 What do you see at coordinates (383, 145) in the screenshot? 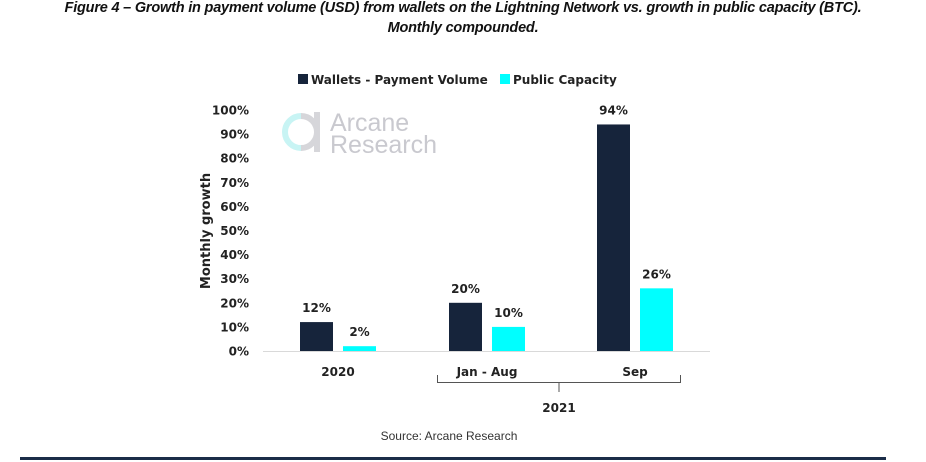
I see `watermark-line-2: Research` at bounding box center [383, 145].